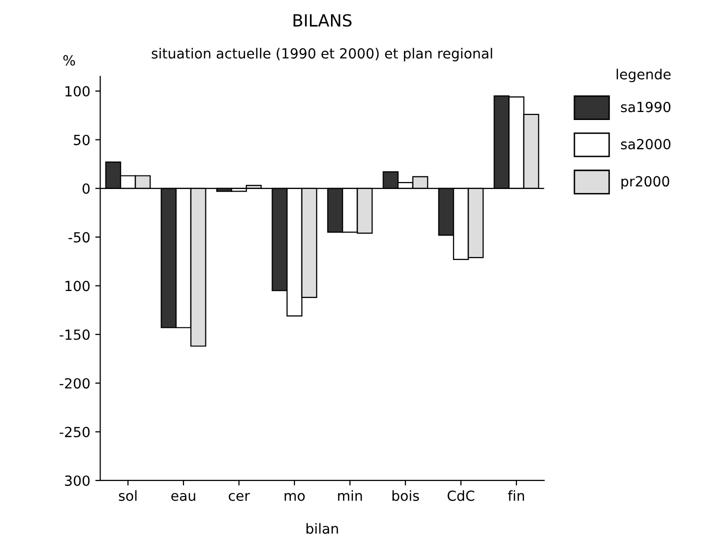  I want to click on x-axis-title: bilan, so click(322, 528).